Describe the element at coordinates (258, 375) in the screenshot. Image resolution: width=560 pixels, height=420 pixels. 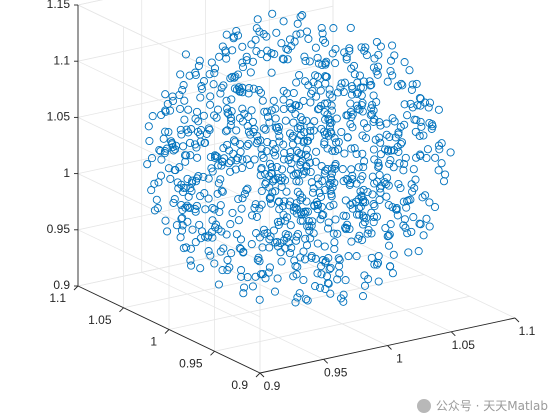
I see `y-tick-mark` at that location.